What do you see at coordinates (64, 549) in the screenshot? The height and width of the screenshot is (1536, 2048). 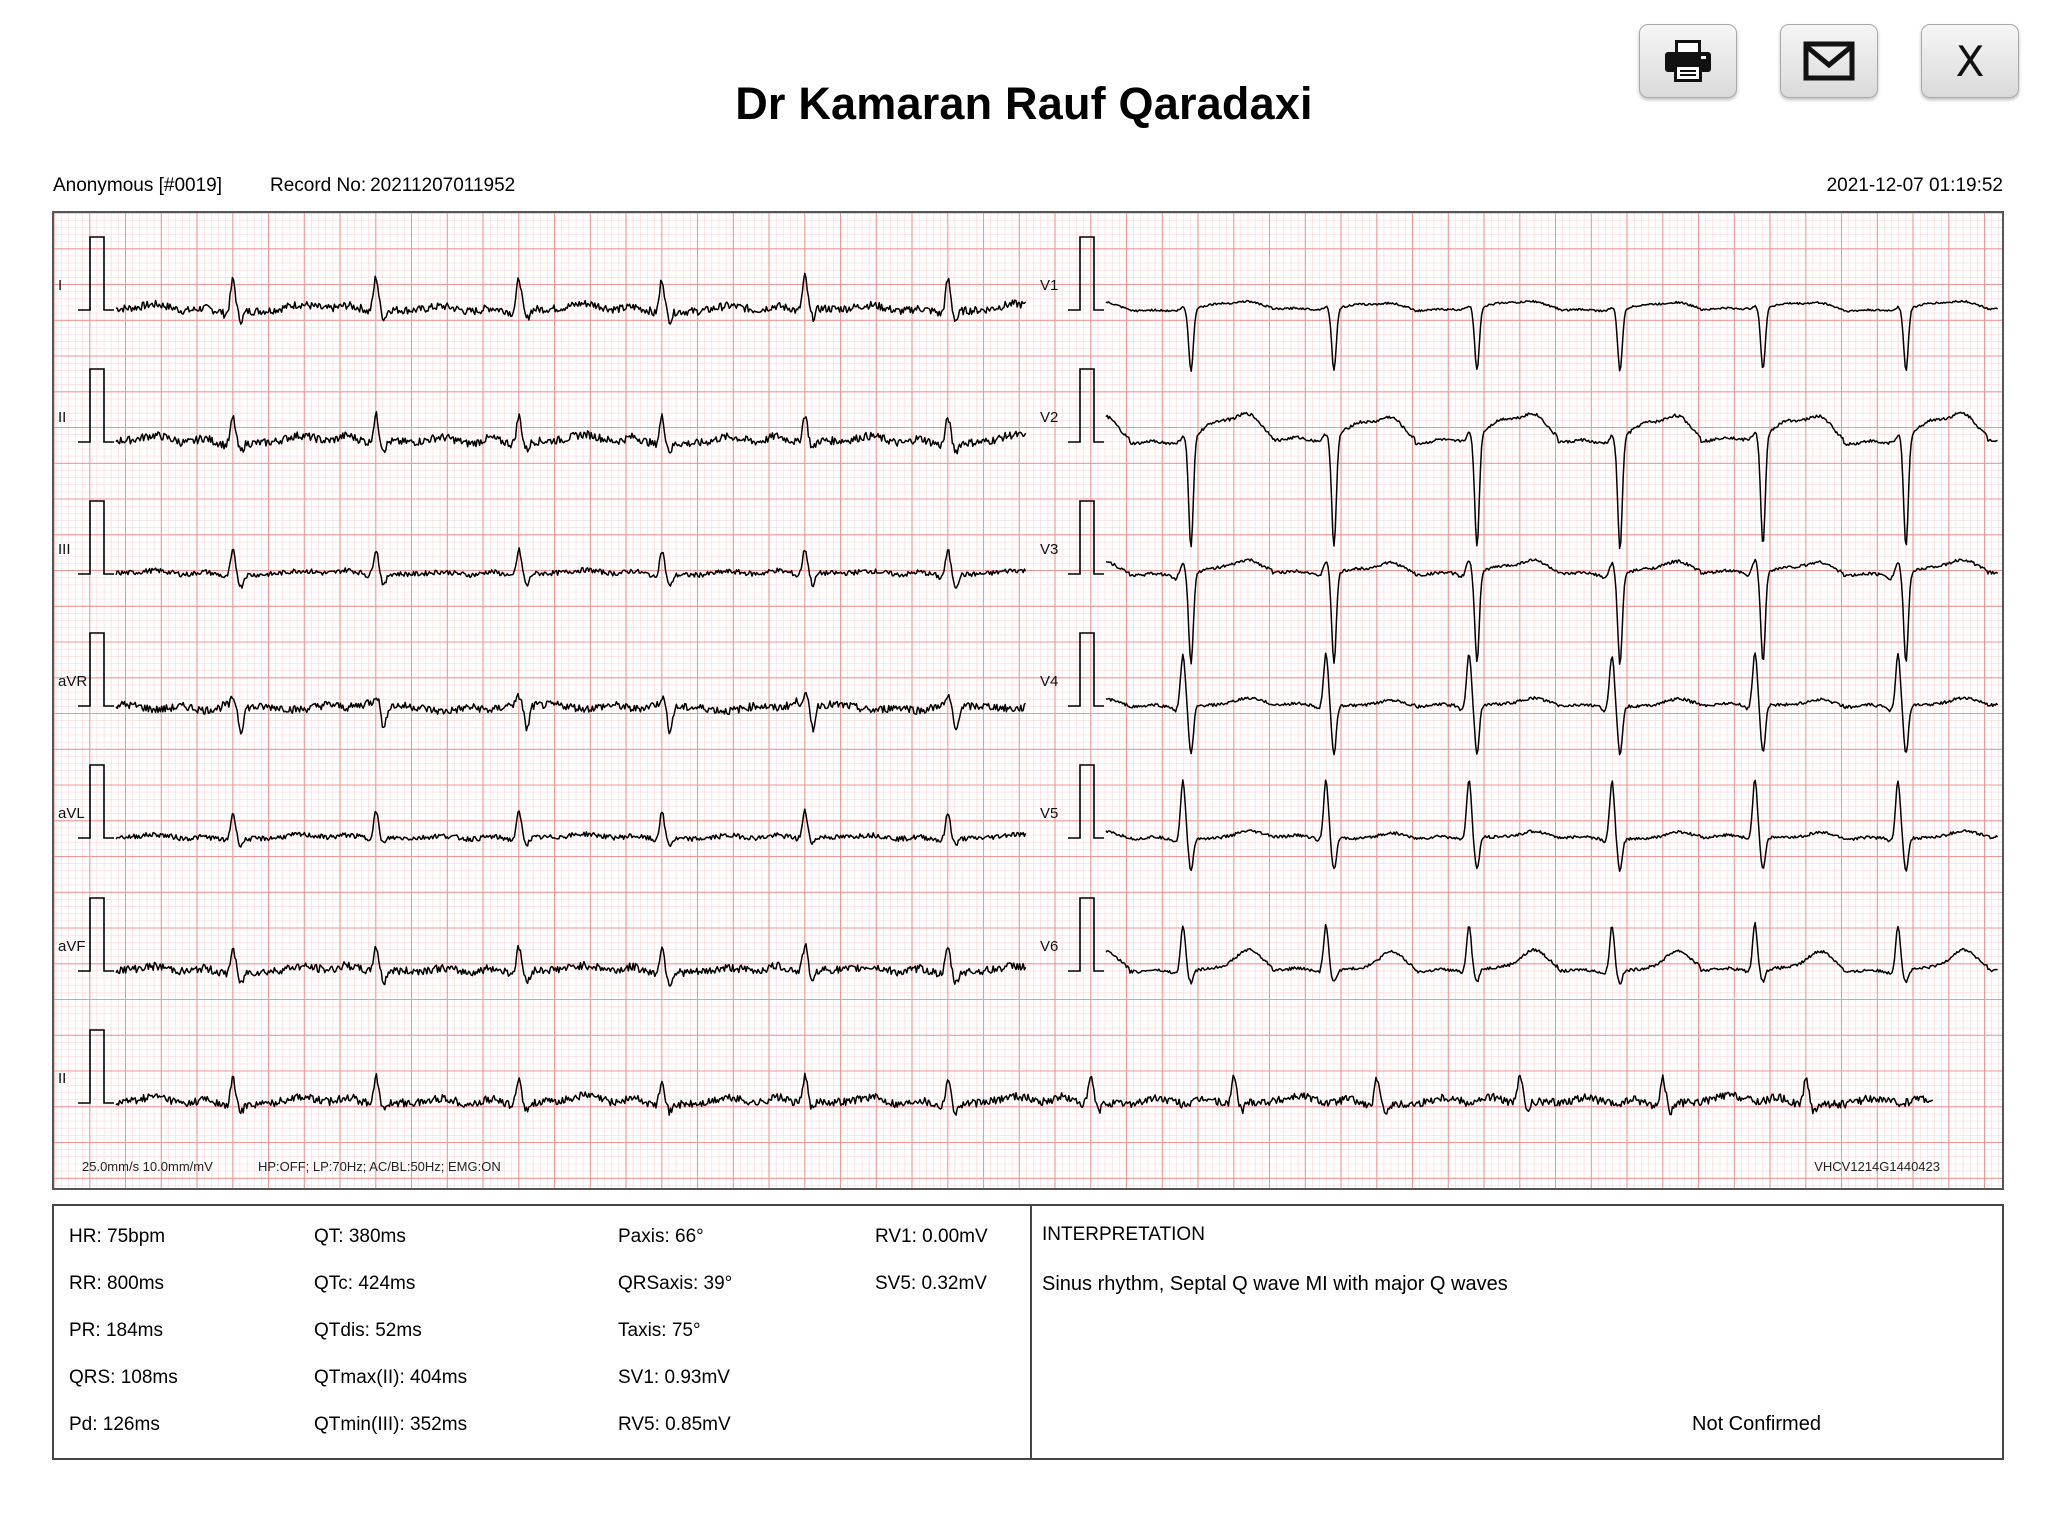 I see `lead-label: III` at bounding box center [64, 549].